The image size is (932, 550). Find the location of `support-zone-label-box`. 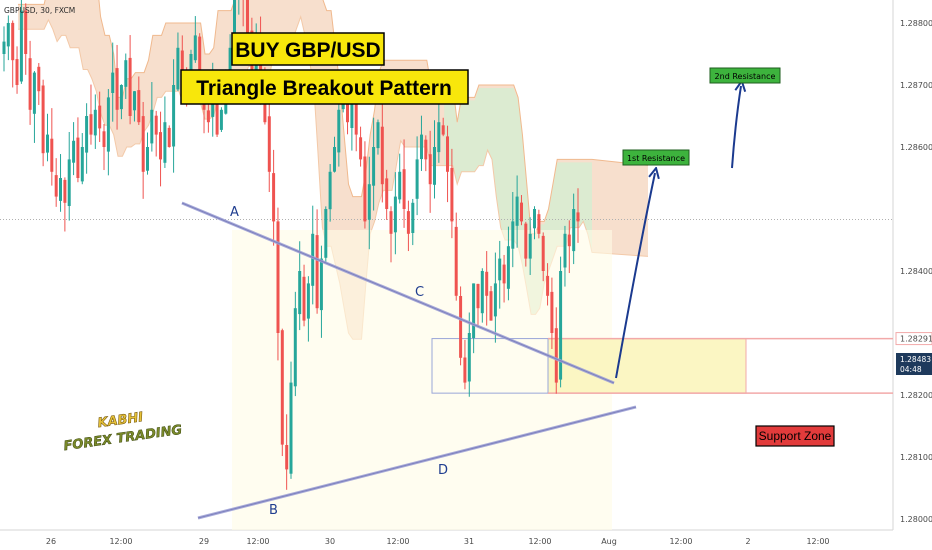

support-zone-label-box is located at coordinates (795, 436).